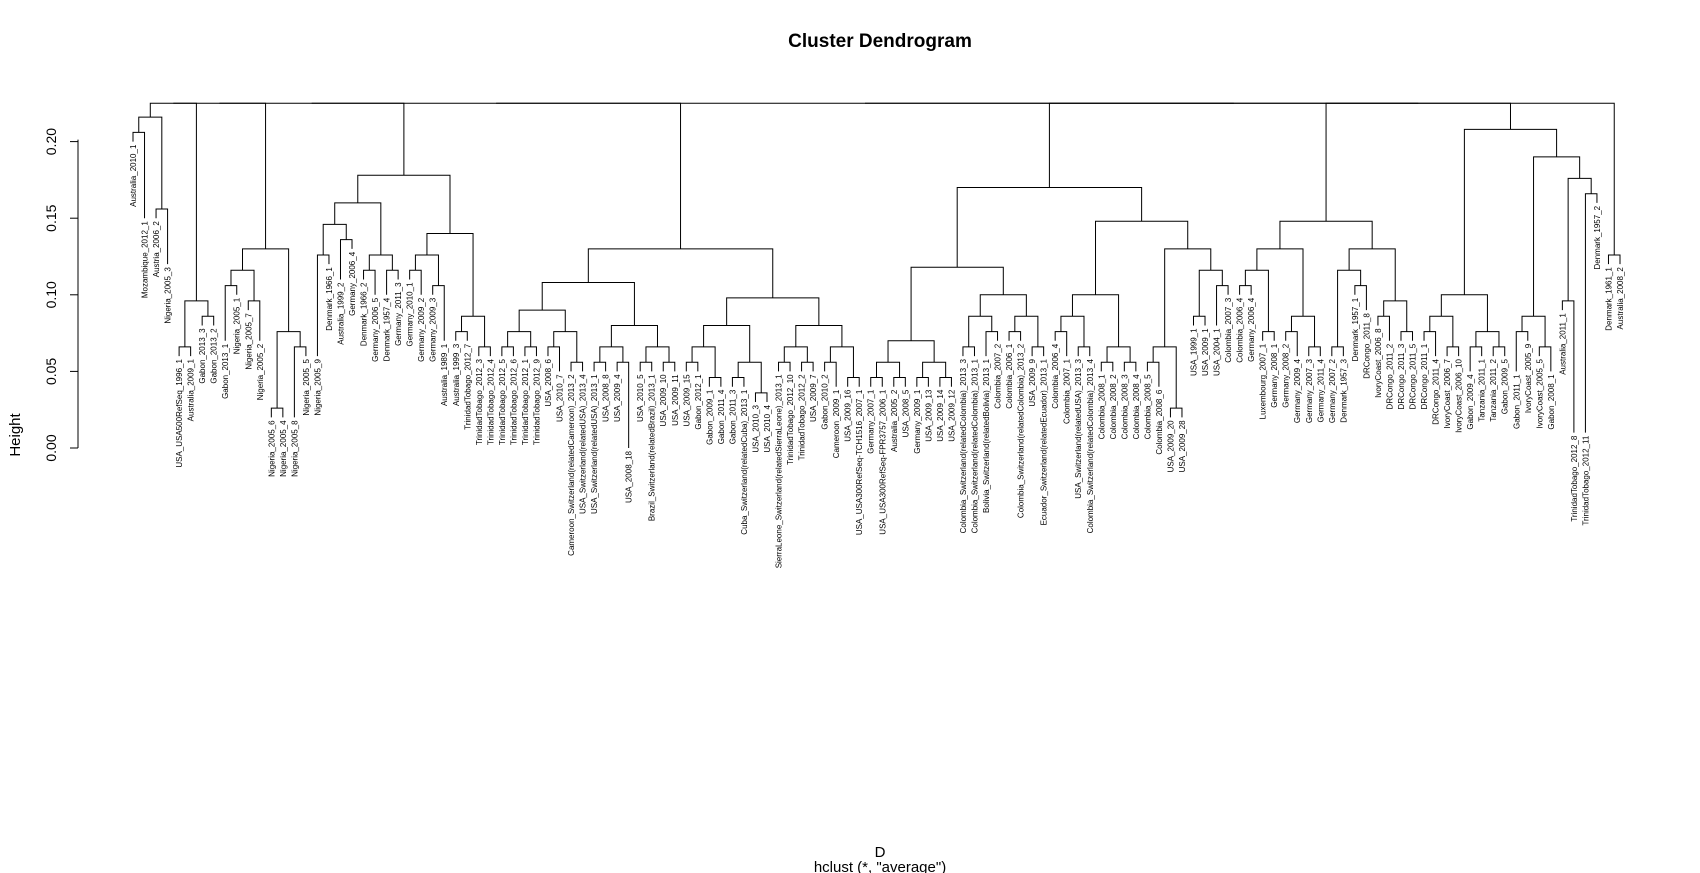  I want to click on leaf-label: Colombia_2008_5, so click(1147, 406).